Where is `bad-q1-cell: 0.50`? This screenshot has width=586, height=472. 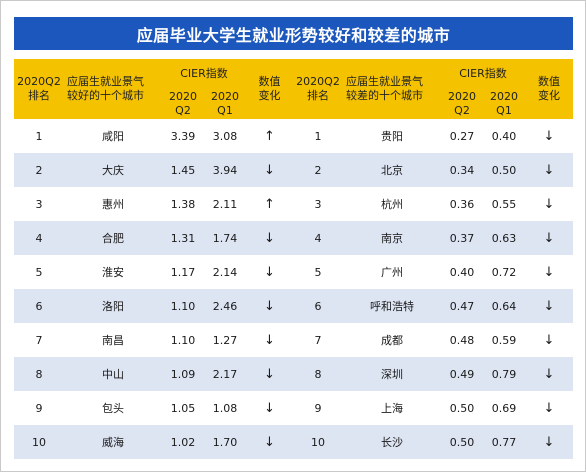
bad-q1-cell: 0.50 is located at coordinates (504, 170).